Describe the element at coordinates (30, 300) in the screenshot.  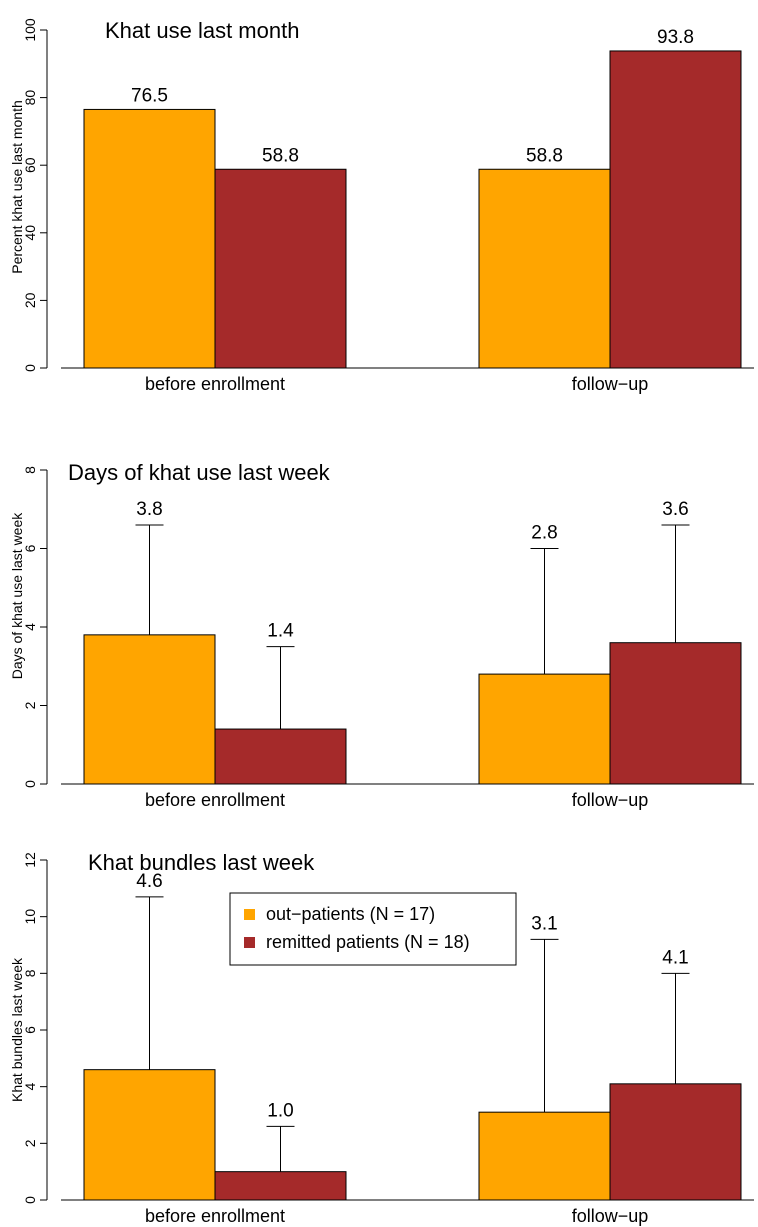
I see `y-tick-label: 20` at that location.